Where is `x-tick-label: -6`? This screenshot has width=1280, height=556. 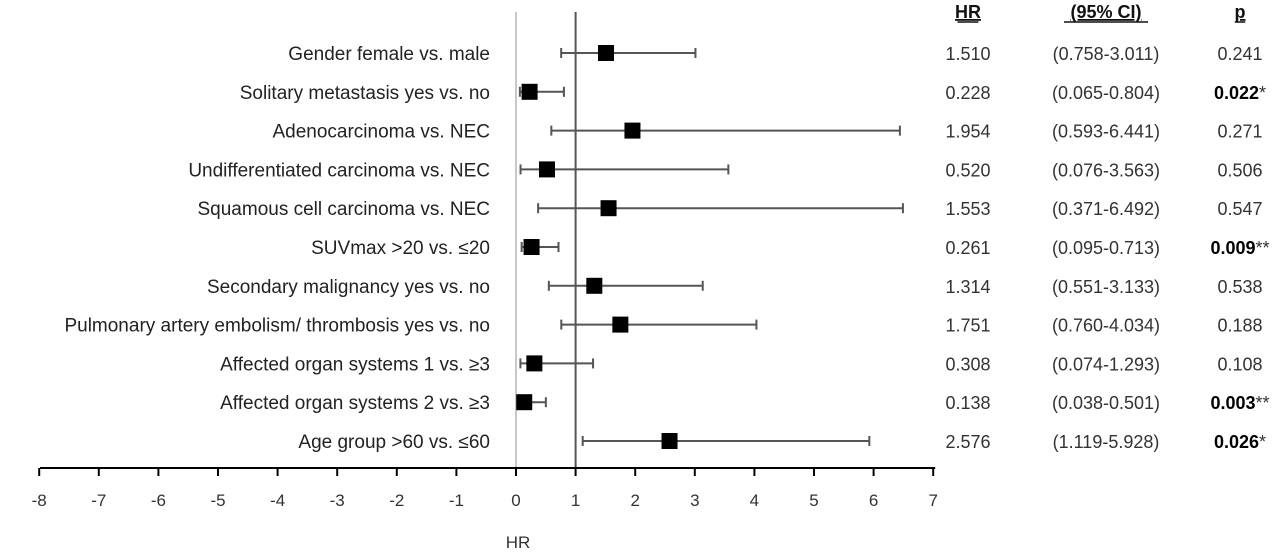 x-tick-label: -6 is located at coordinates (158, 500).